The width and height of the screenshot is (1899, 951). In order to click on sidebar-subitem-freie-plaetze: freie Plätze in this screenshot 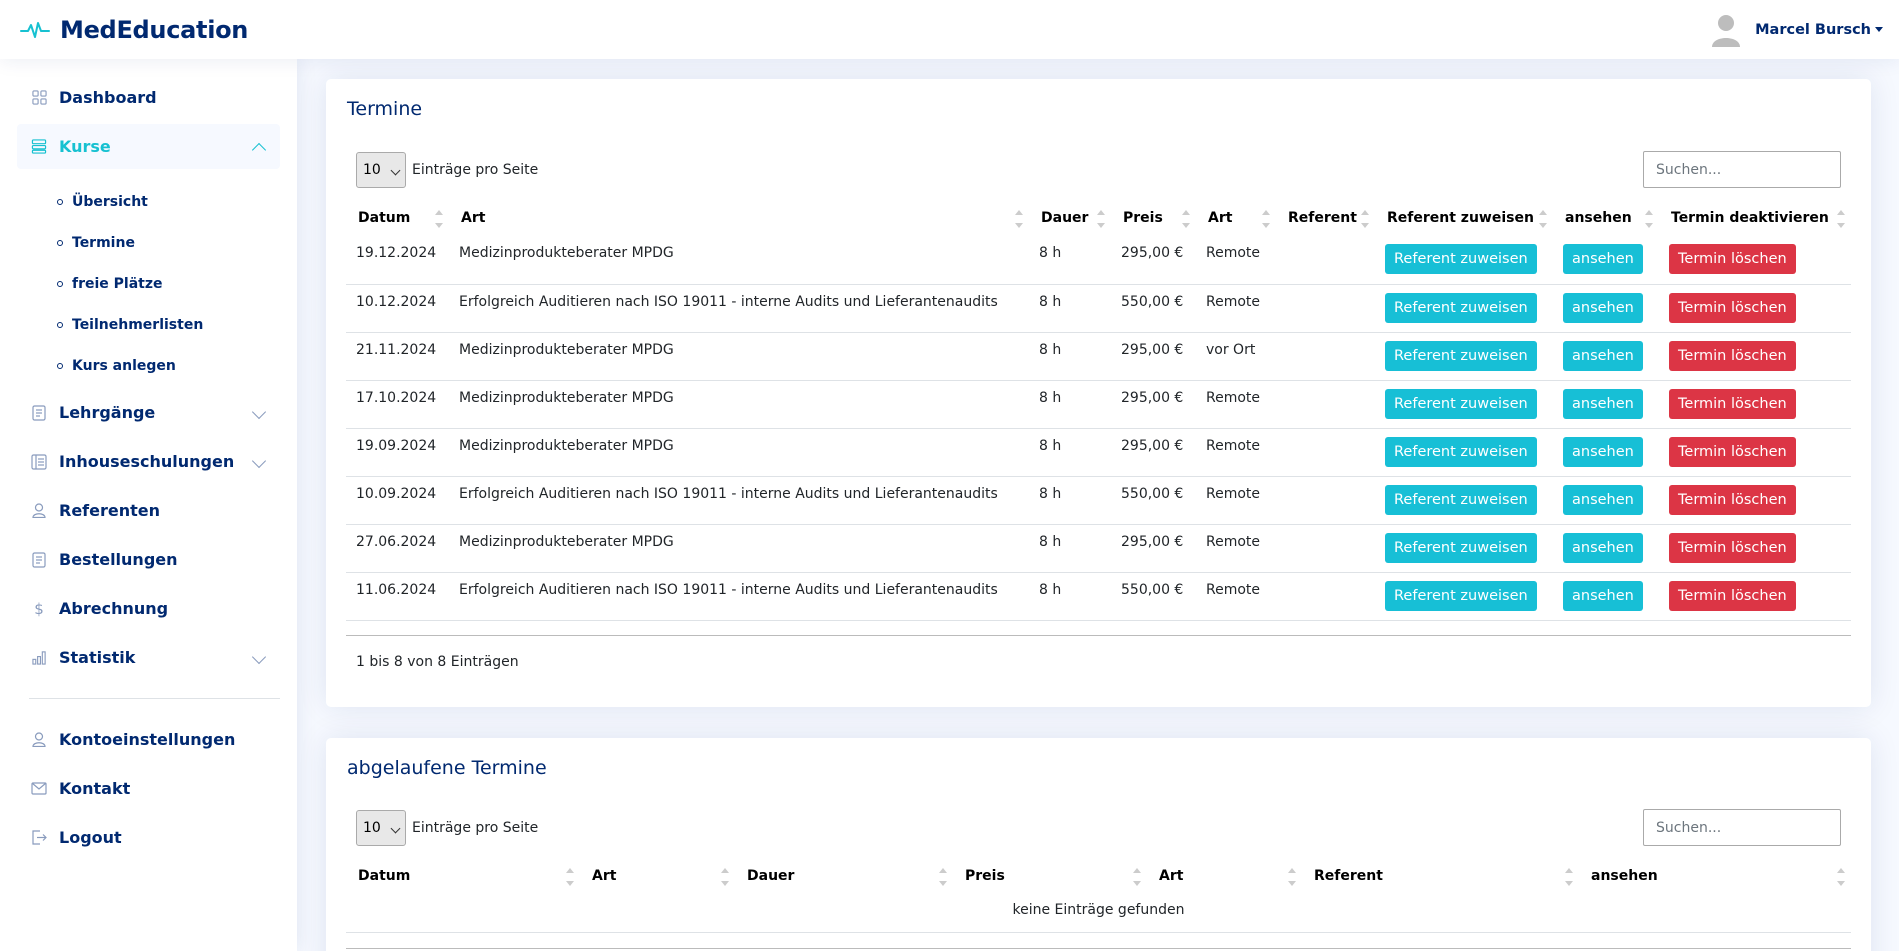, I will do `click(148, 283)`.